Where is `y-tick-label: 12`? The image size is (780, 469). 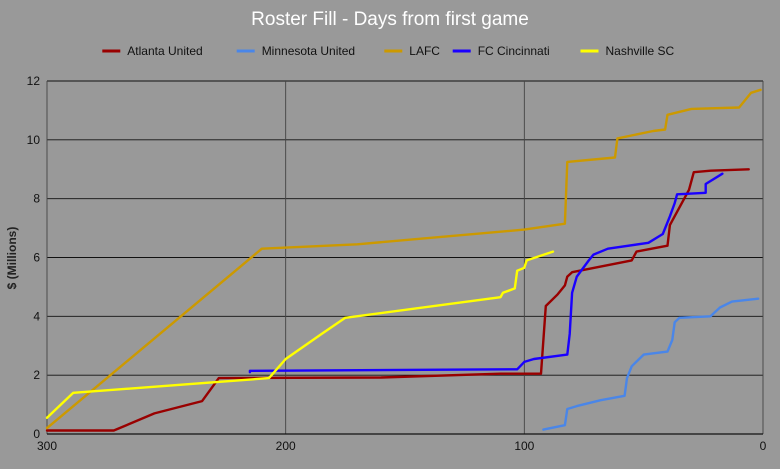
y-tick-label: 12 is located at coordinates (34, 81).